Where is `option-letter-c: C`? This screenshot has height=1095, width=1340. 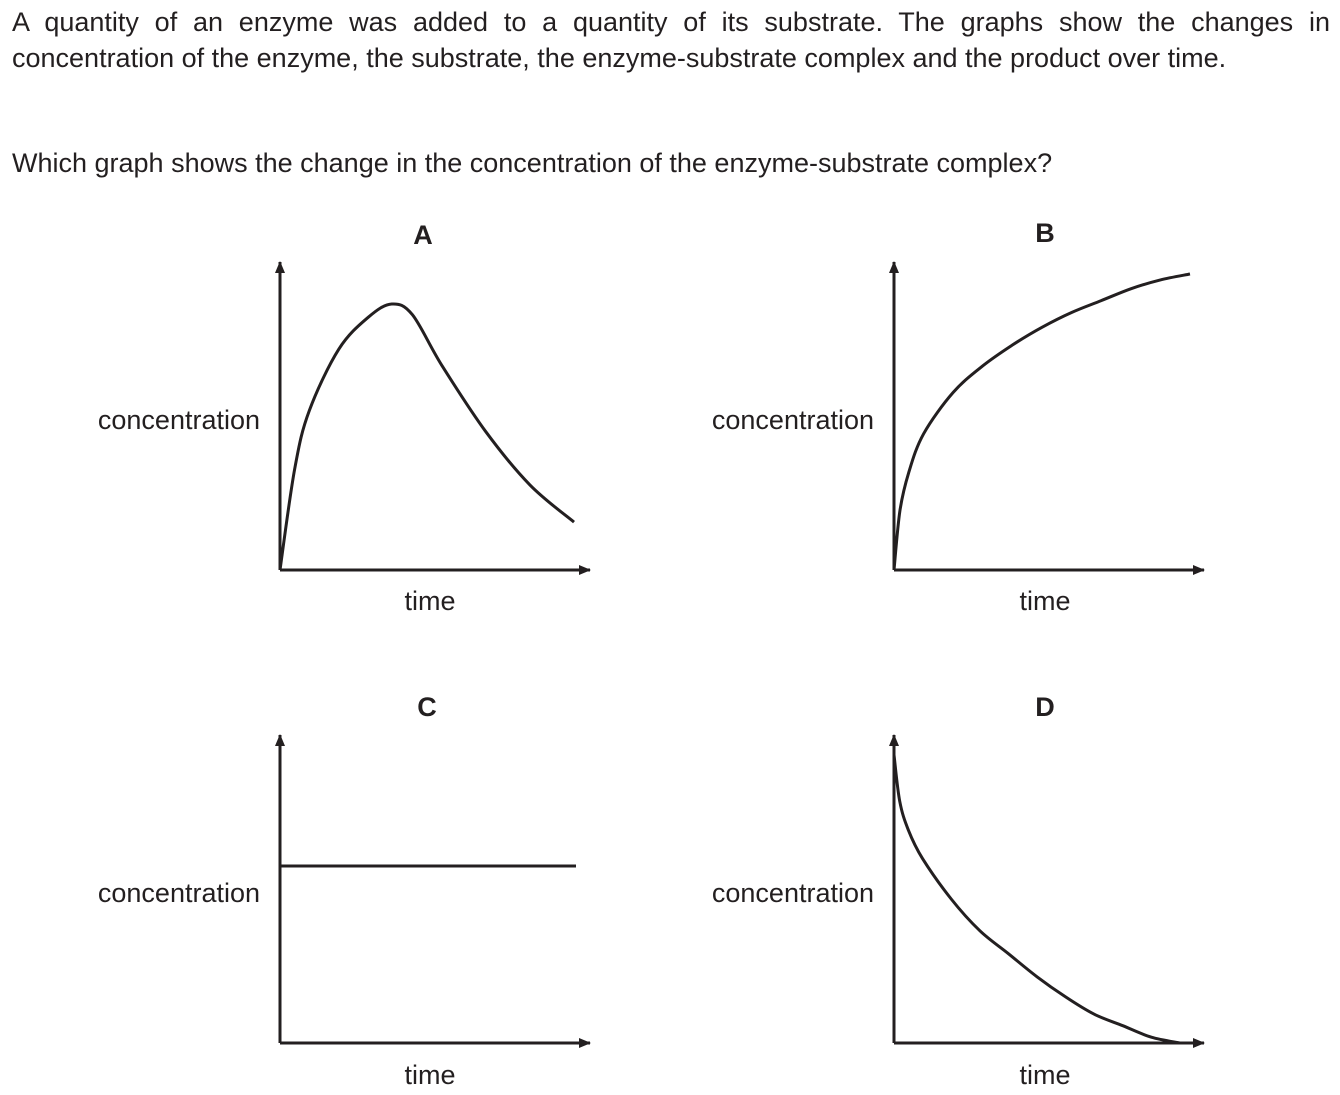 option-letter-c: C is located at coordinates (427, 707).